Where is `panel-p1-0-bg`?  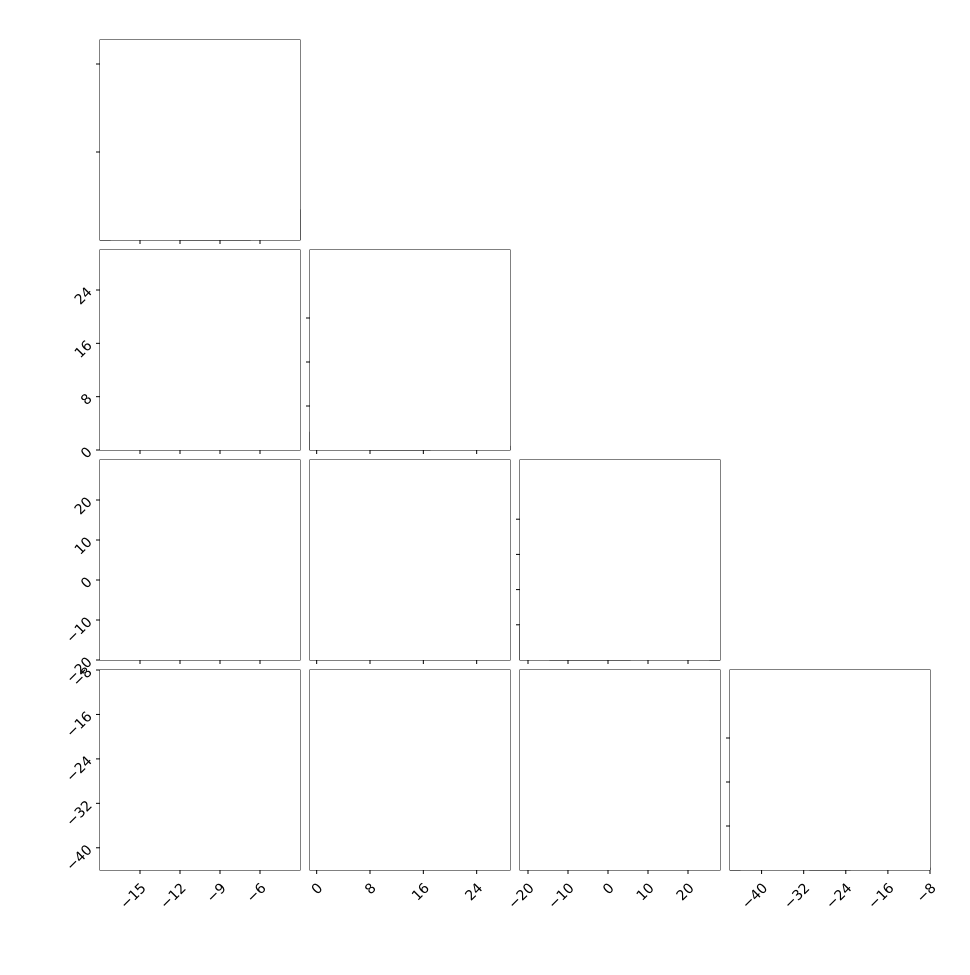 panel-p1-0-bg is located at coordinates (200, 350).